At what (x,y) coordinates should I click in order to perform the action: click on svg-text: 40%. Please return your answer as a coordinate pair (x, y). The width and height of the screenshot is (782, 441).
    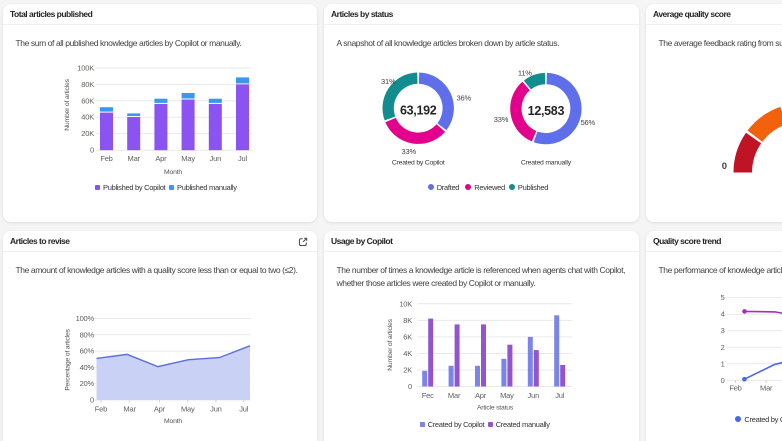
    Looking at the image, I should click on (87, 367).